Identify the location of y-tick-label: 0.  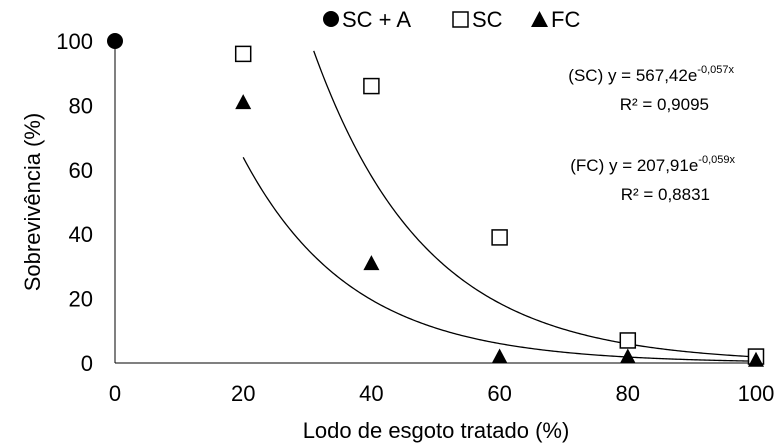
(87, 363).